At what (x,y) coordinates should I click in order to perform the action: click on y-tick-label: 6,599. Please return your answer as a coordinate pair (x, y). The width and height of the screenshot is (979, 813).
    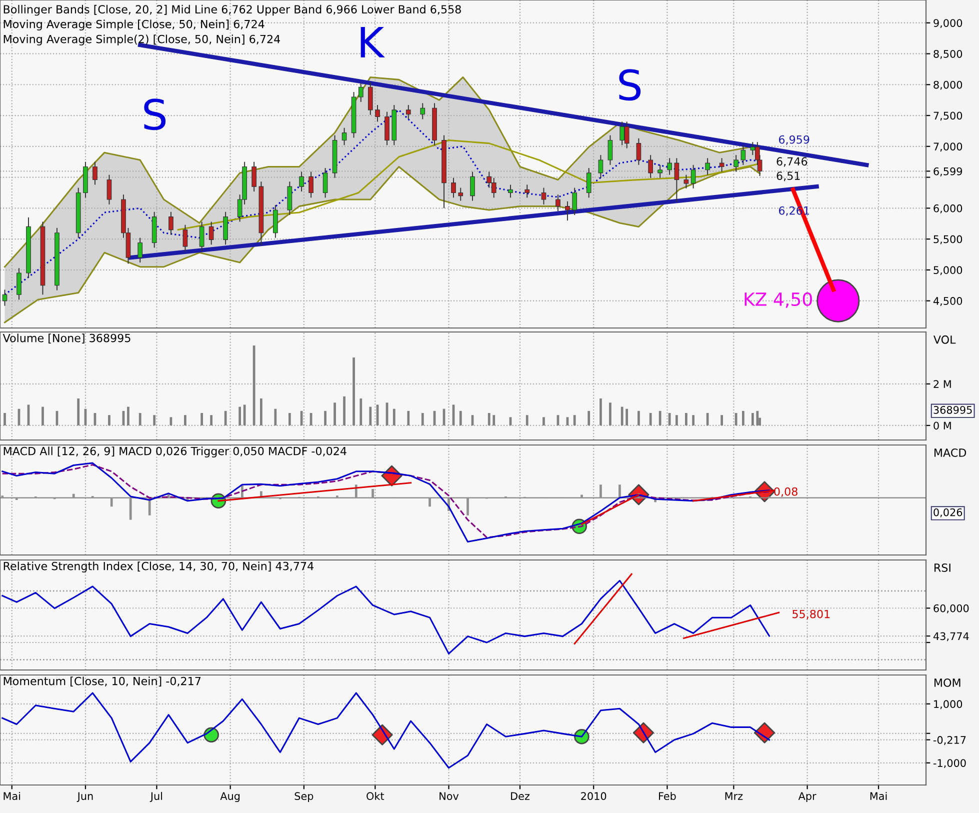
    Looking at the image, I should click on (948, 171).